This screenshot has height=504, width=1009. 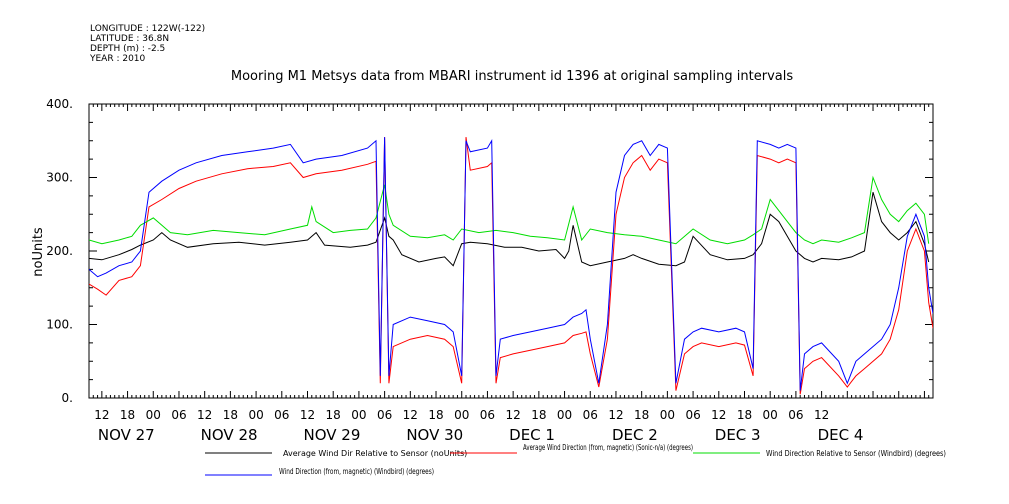 I want to click on y-tick-label: 400., so click(x=59, y=104).